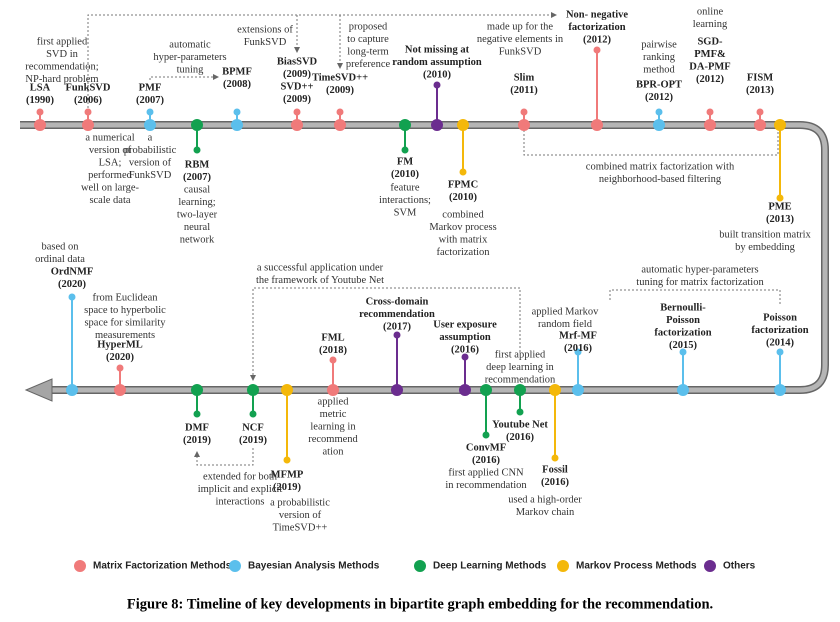 The image size is (840, 622). What do you see at coordinates (237, 84) in the screenshot?
I see `node-label: (2008)` at bounding box center [237, 84].